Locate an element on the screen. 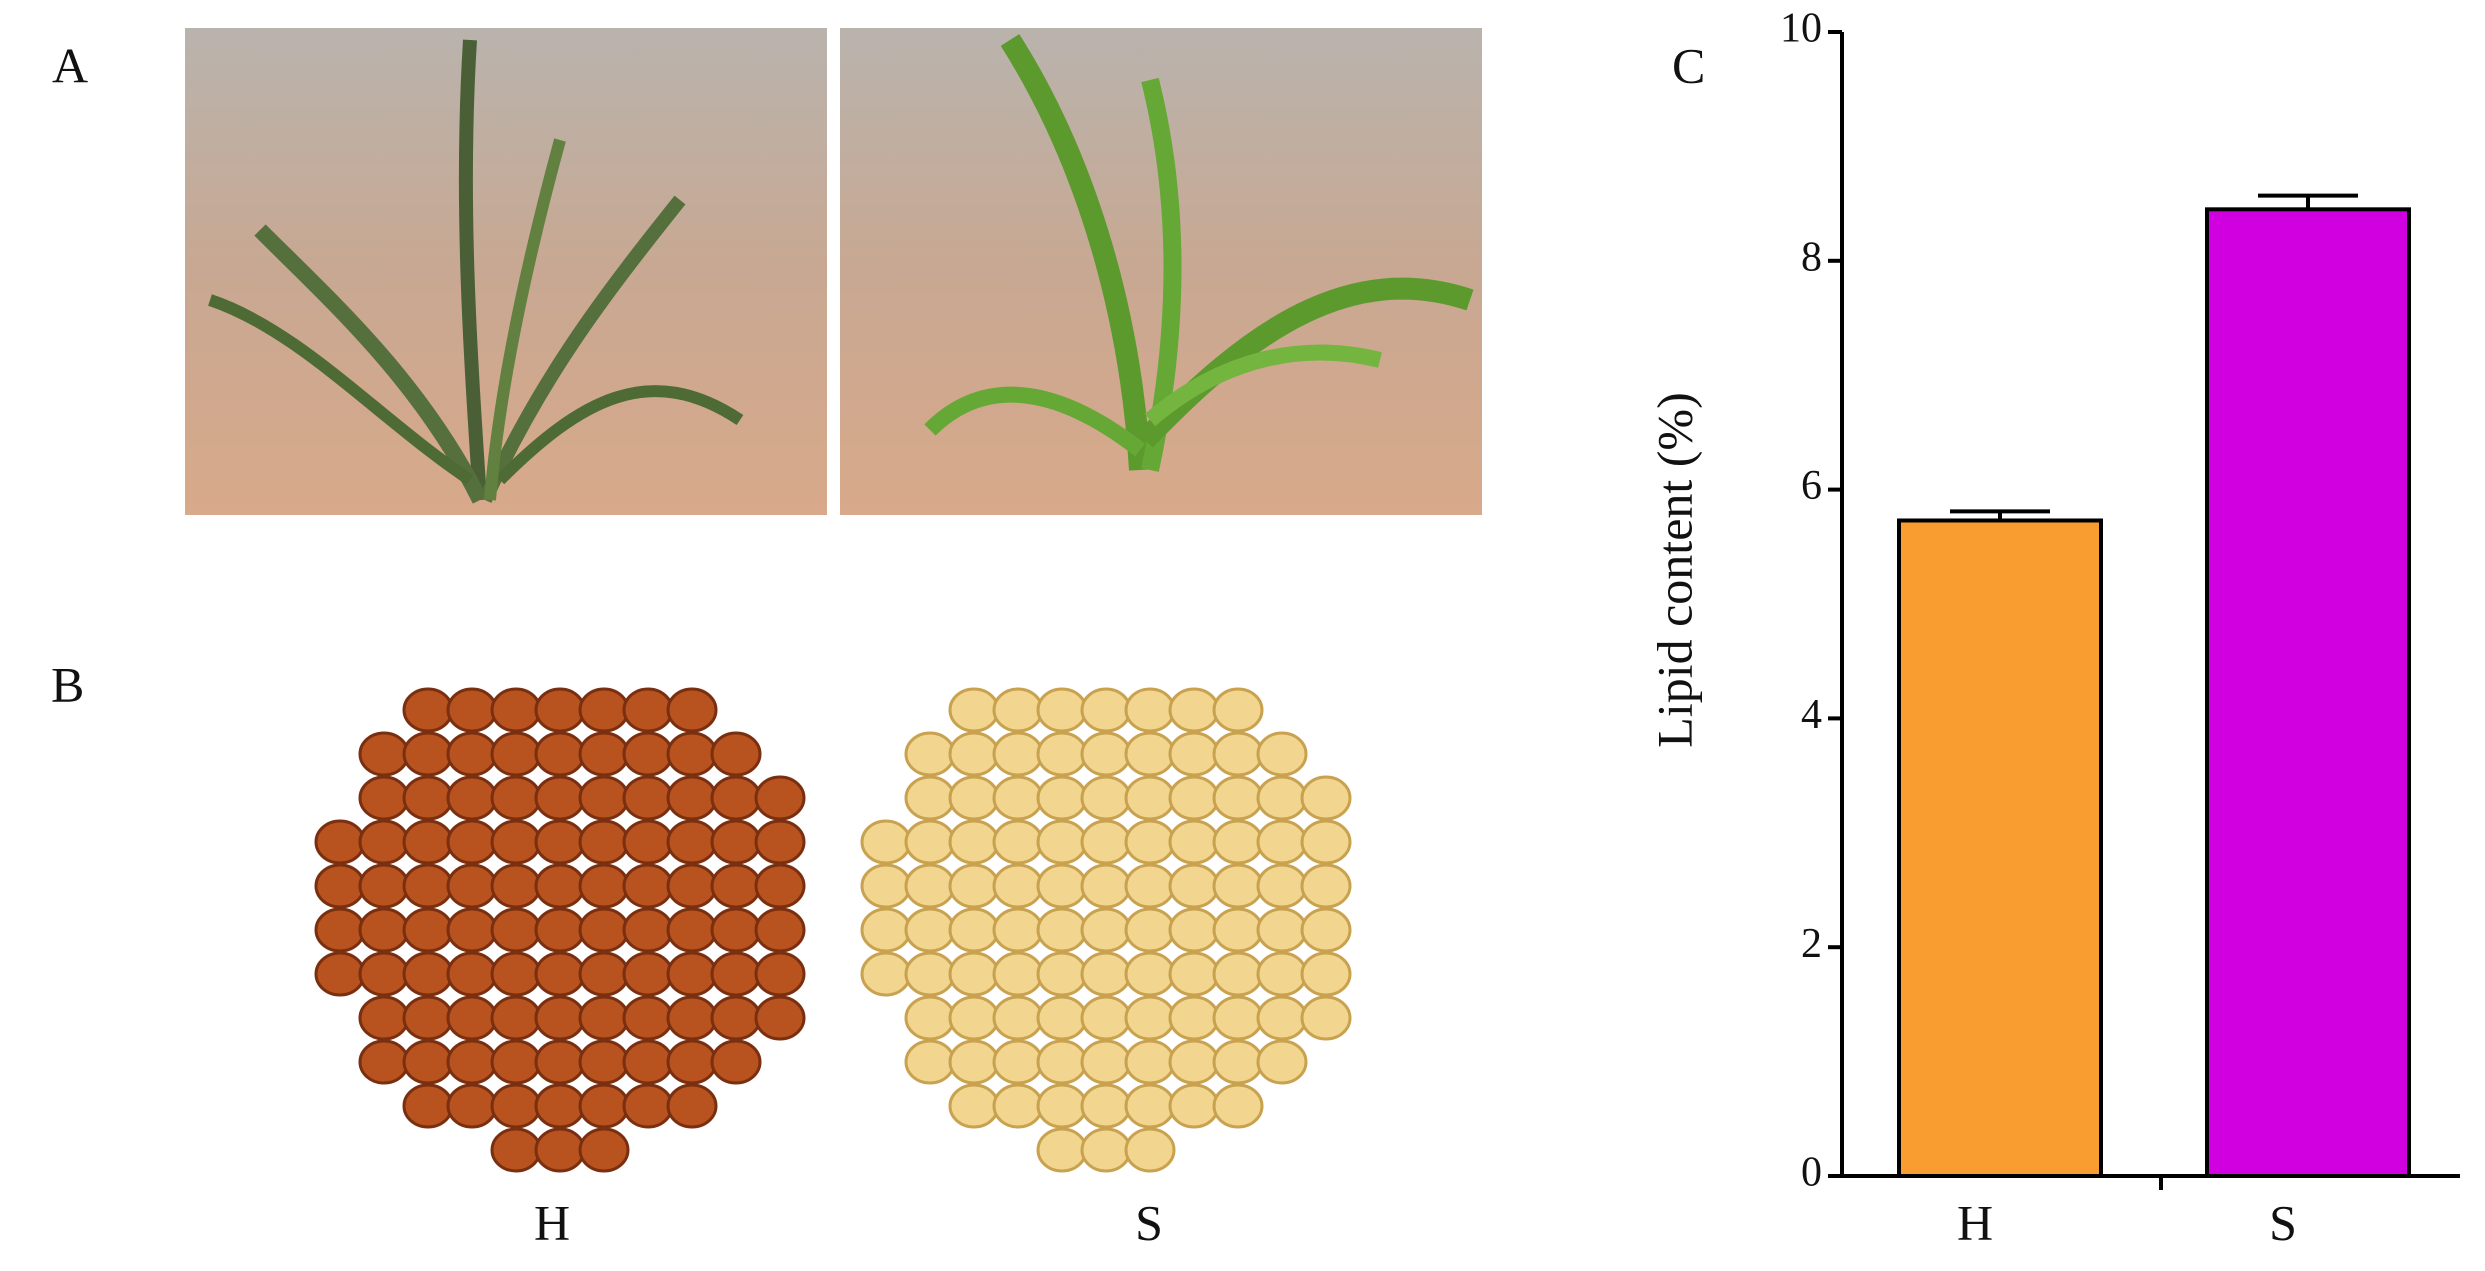 This screenshot has height=1271, width=2485. photo-seeds-s is located at coordinates (1106, 930).